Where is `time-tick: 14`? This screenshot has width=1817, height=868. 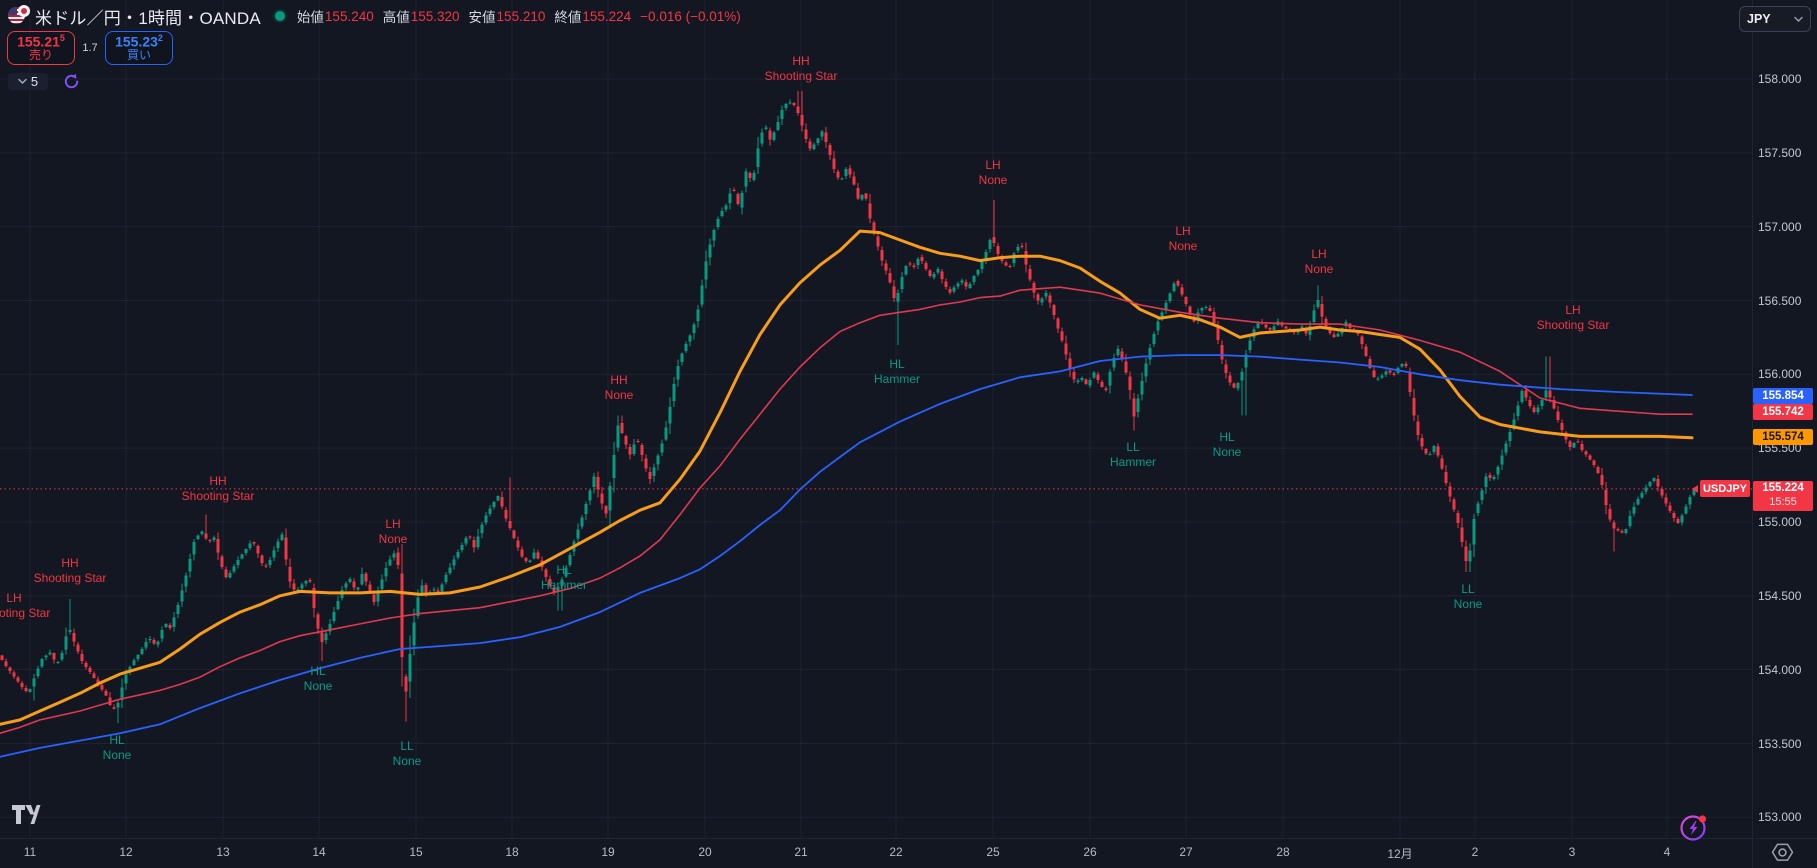
time-tick: 14 is located at coordinates (319, 852).